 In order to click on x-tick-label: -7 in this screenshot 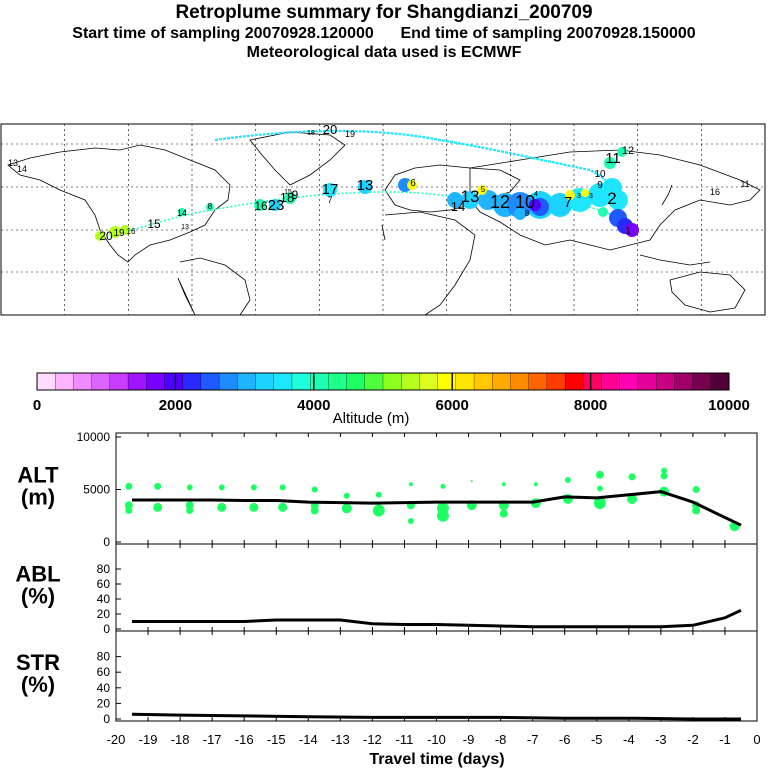, I will do `click(533, 739)`.